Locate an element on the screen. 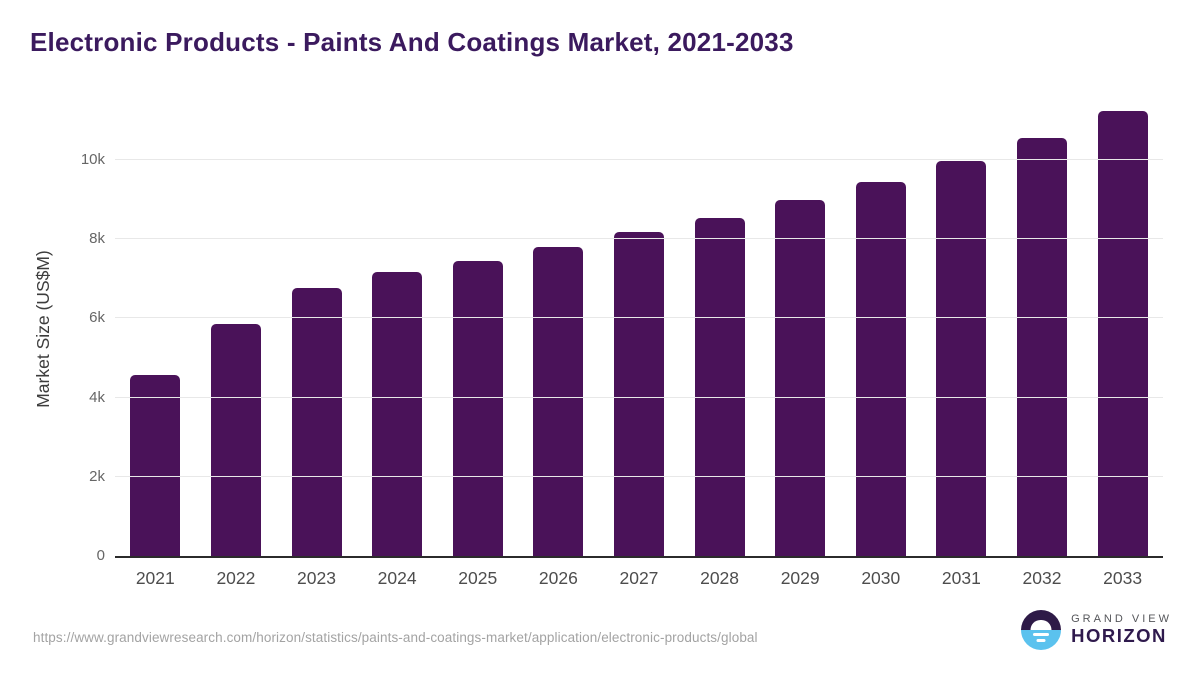 The image size is (1200, 675). x-label-2027: 2027 is located at coordinates (639, 578).